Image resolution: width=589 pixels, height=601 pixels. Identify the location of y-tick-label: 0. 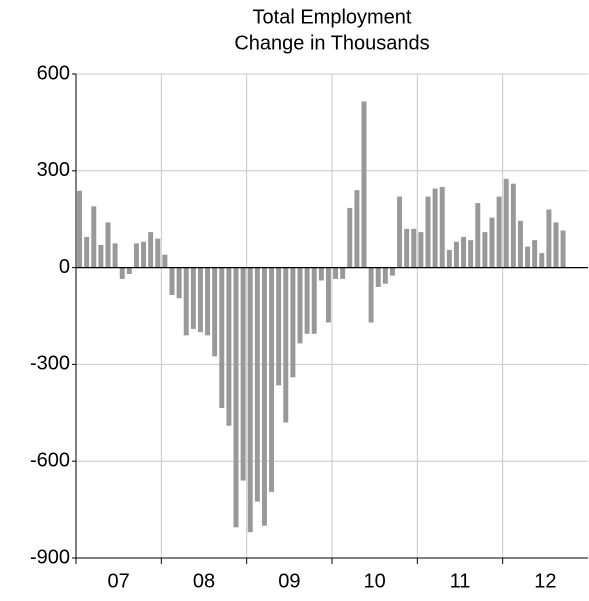
(64, 267).